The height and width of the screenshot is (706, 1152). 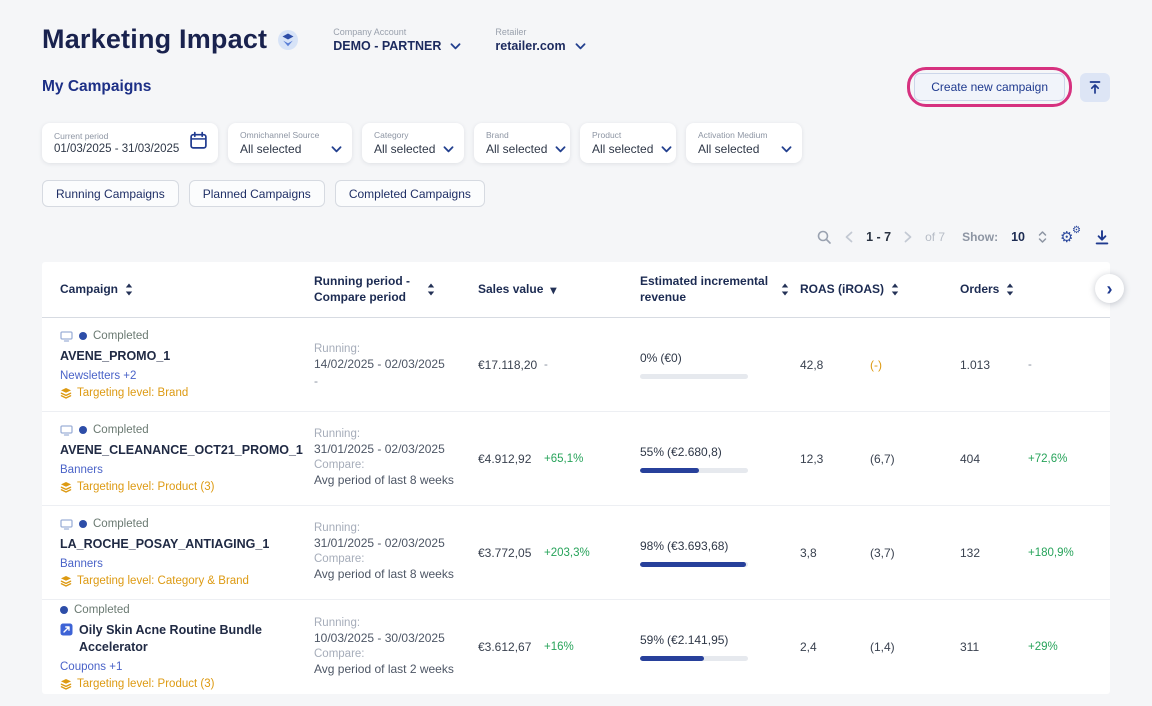 I want to click on create-new-campaign-button: Create new campaign, so click(x=989, y=87).